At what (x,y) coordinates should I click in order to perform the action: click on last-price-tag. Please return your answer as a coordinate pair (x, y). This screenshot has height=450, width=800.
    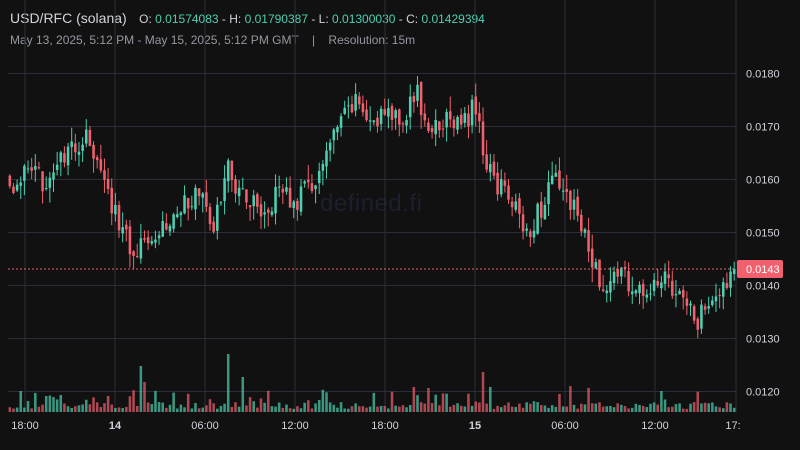
    Looking at the image, I should click on (760, 269).